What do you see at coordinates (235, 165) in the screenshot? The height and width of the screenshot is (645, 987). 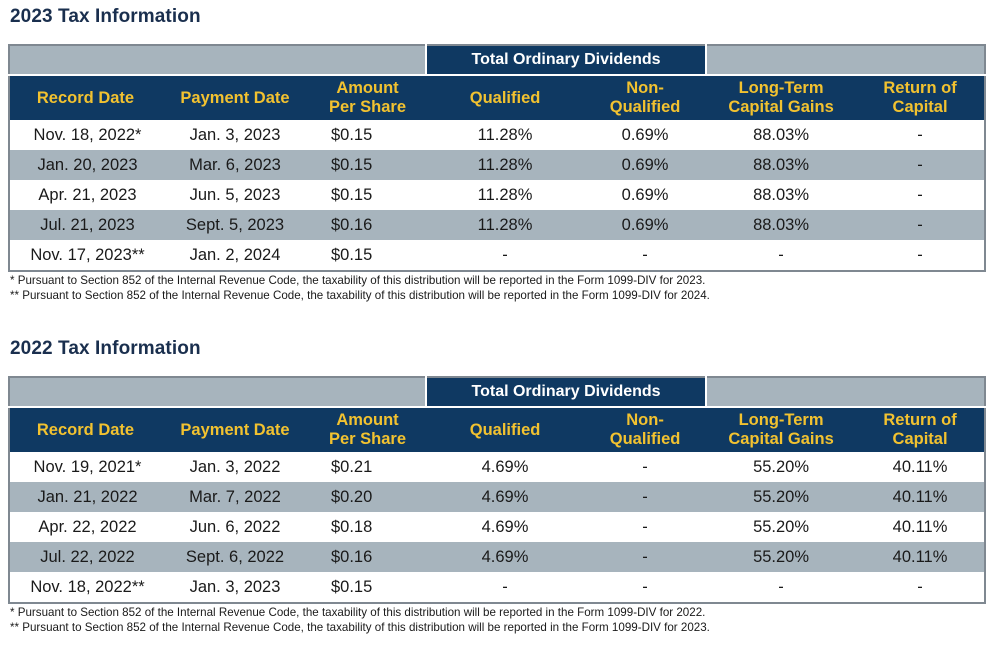 I see `payment-date-cell: Mar. 6, 2023` at bounding box center [235, 165].